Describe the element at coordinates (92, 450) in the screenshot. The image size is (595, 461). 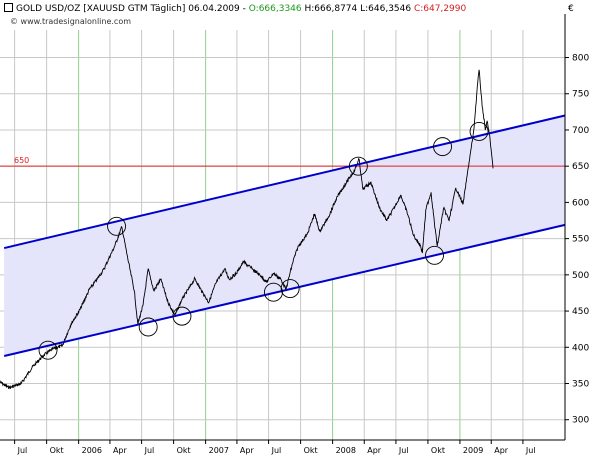
I see `x-tick-label: 2006` at that location.